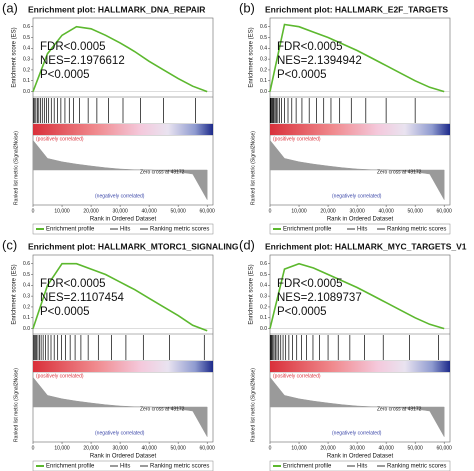 The image size is (474, 471). I want to click on chart-title: Enrichment plot: HALLMARK_MYC_TARGETS_V1, so click(366, 246).